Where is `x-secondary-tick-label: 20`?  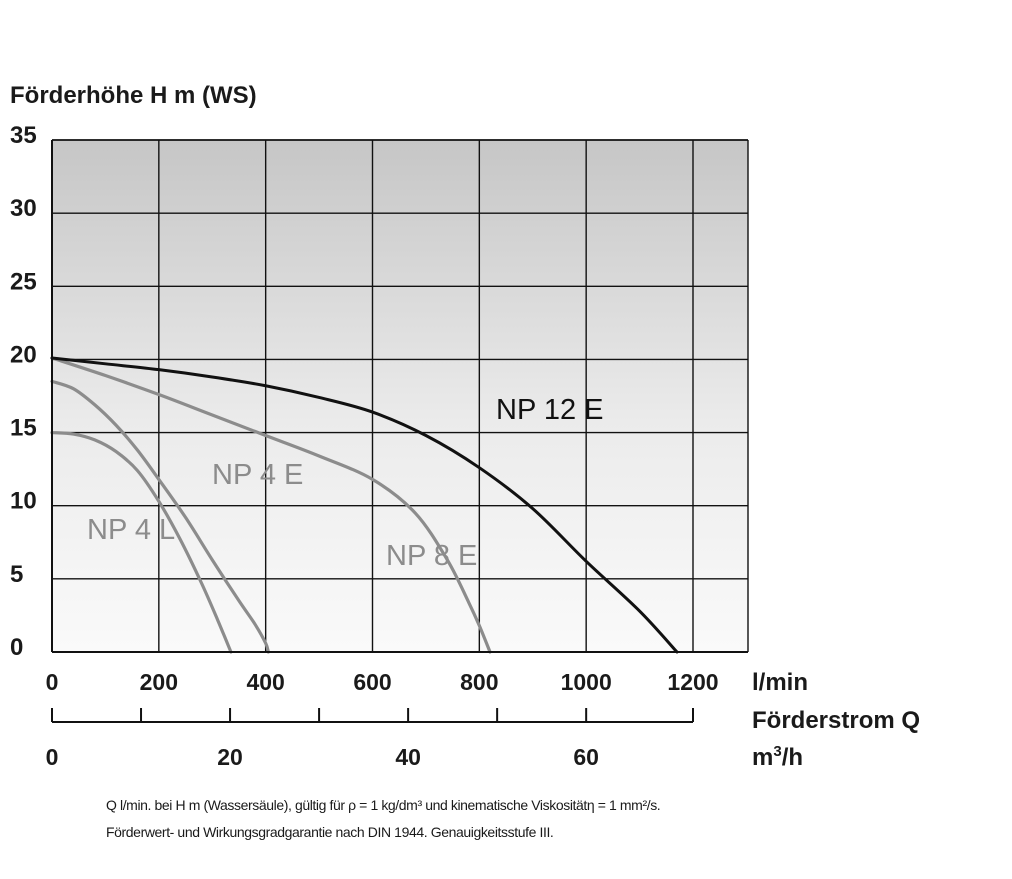 x-secondary-tick-label: 20 is located at coordinates (230, 757).